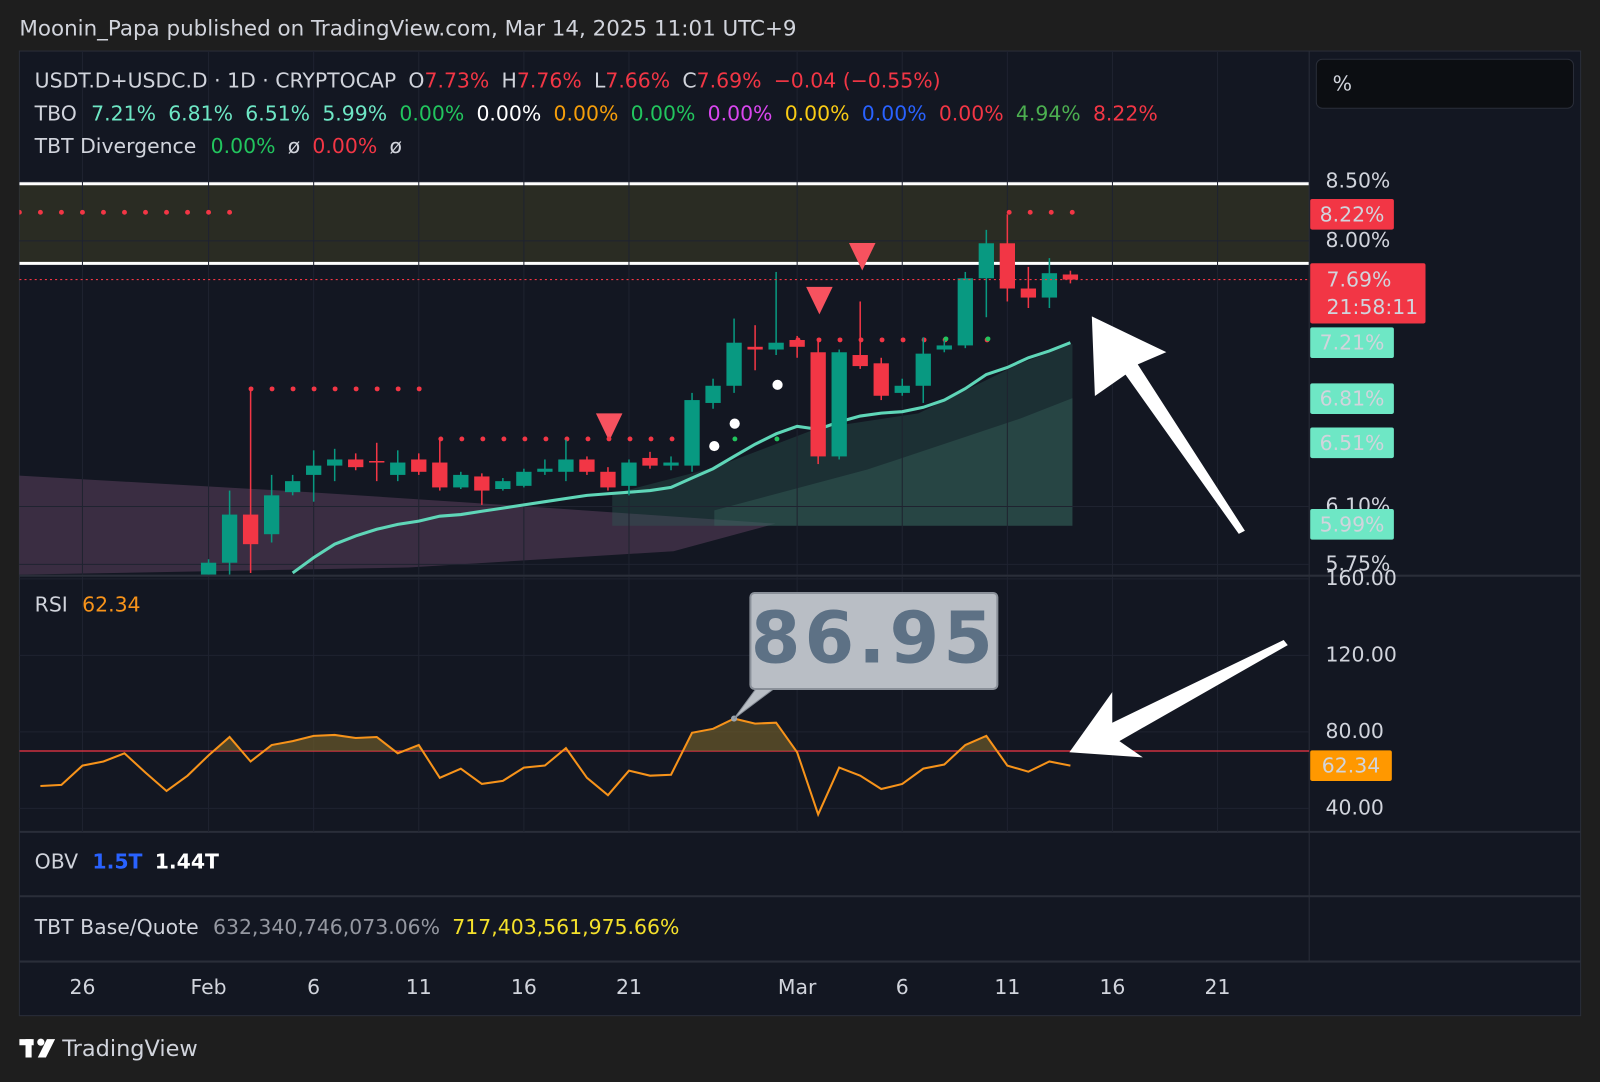 The width and height of the screenshot is (1600, 1082). I want to click on price-legend-part: 7.69%, so click(729, 81).